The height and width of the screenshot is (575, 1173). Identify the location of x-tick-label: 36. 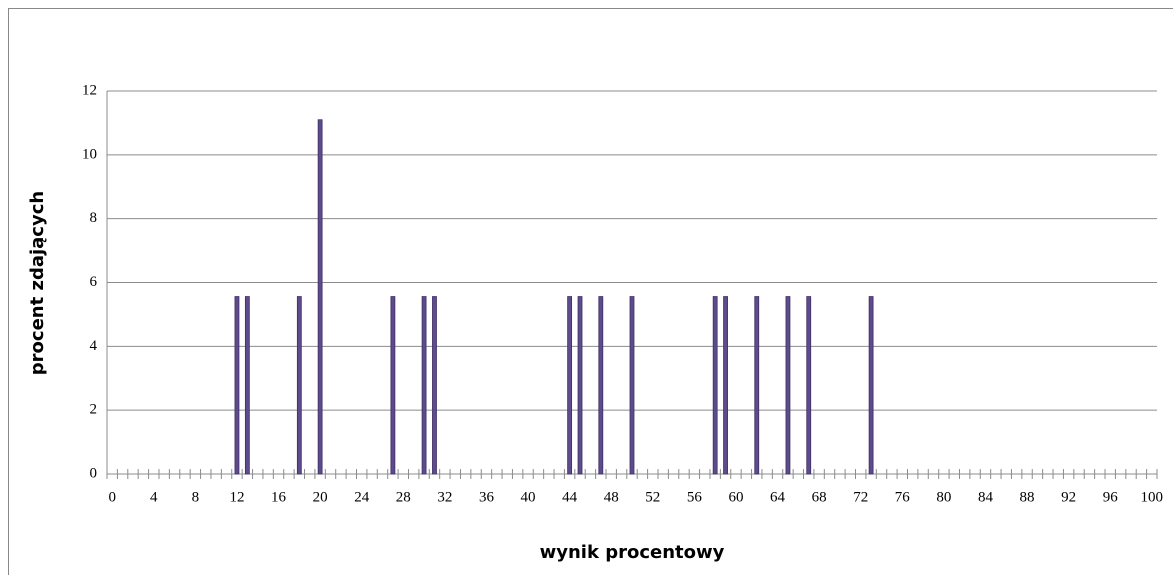
(487, 497).